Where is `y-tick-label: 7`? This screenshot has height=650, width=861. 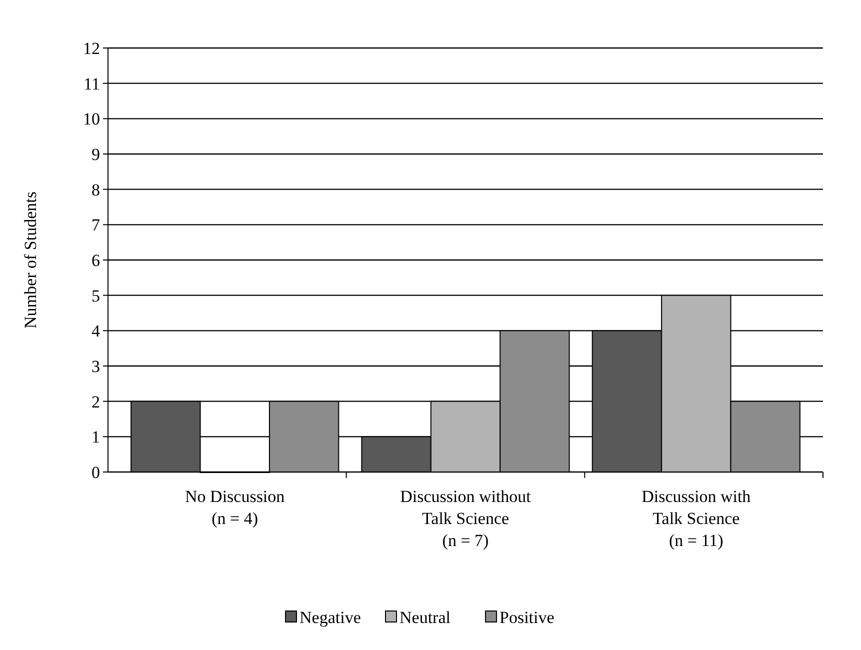 y-tick-label: 7 is located at coordinates (96, 225).